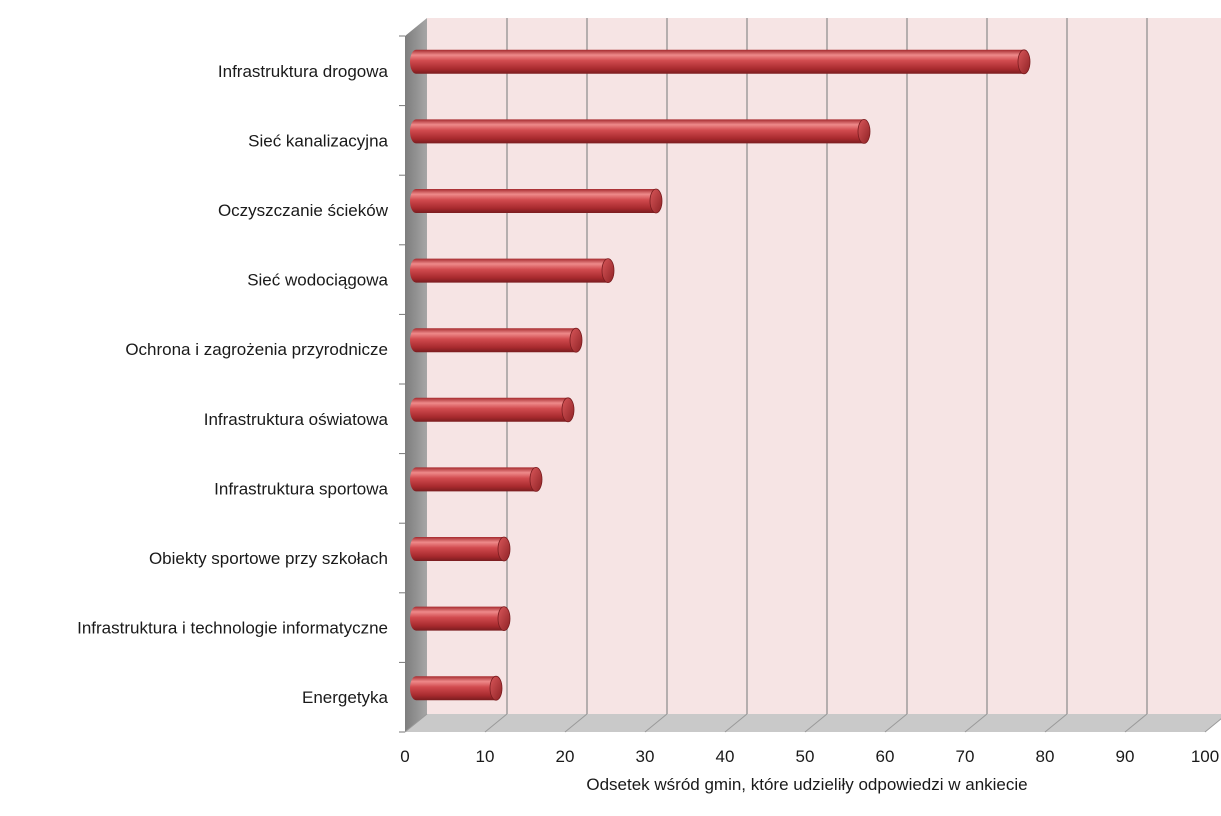 The width and height of the screenshot is (1221, 816). Describe the element at coordinates (317, 280) in the screenshot. I see `category-label: Sieć wodociągowa` at that location.